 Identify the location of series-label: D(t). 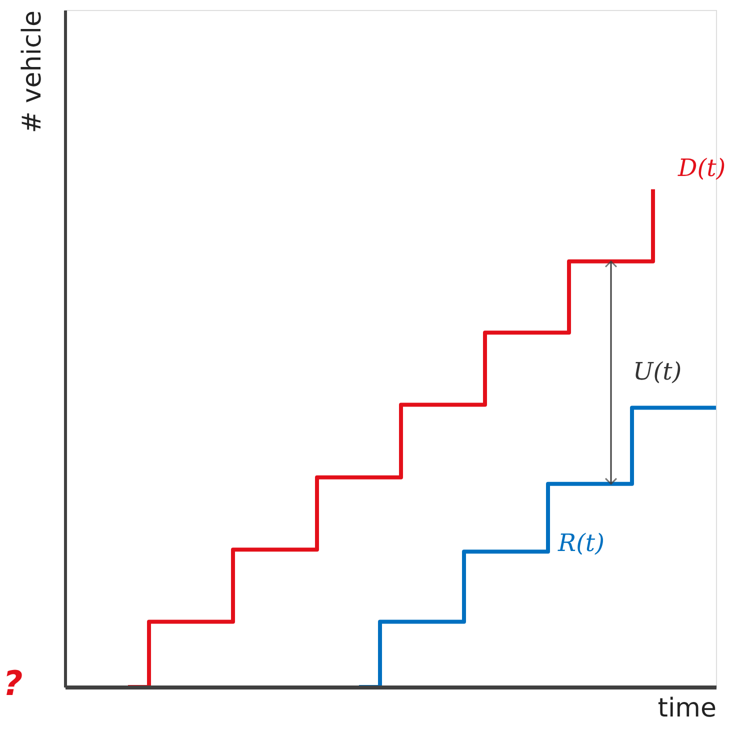
(701, 168).